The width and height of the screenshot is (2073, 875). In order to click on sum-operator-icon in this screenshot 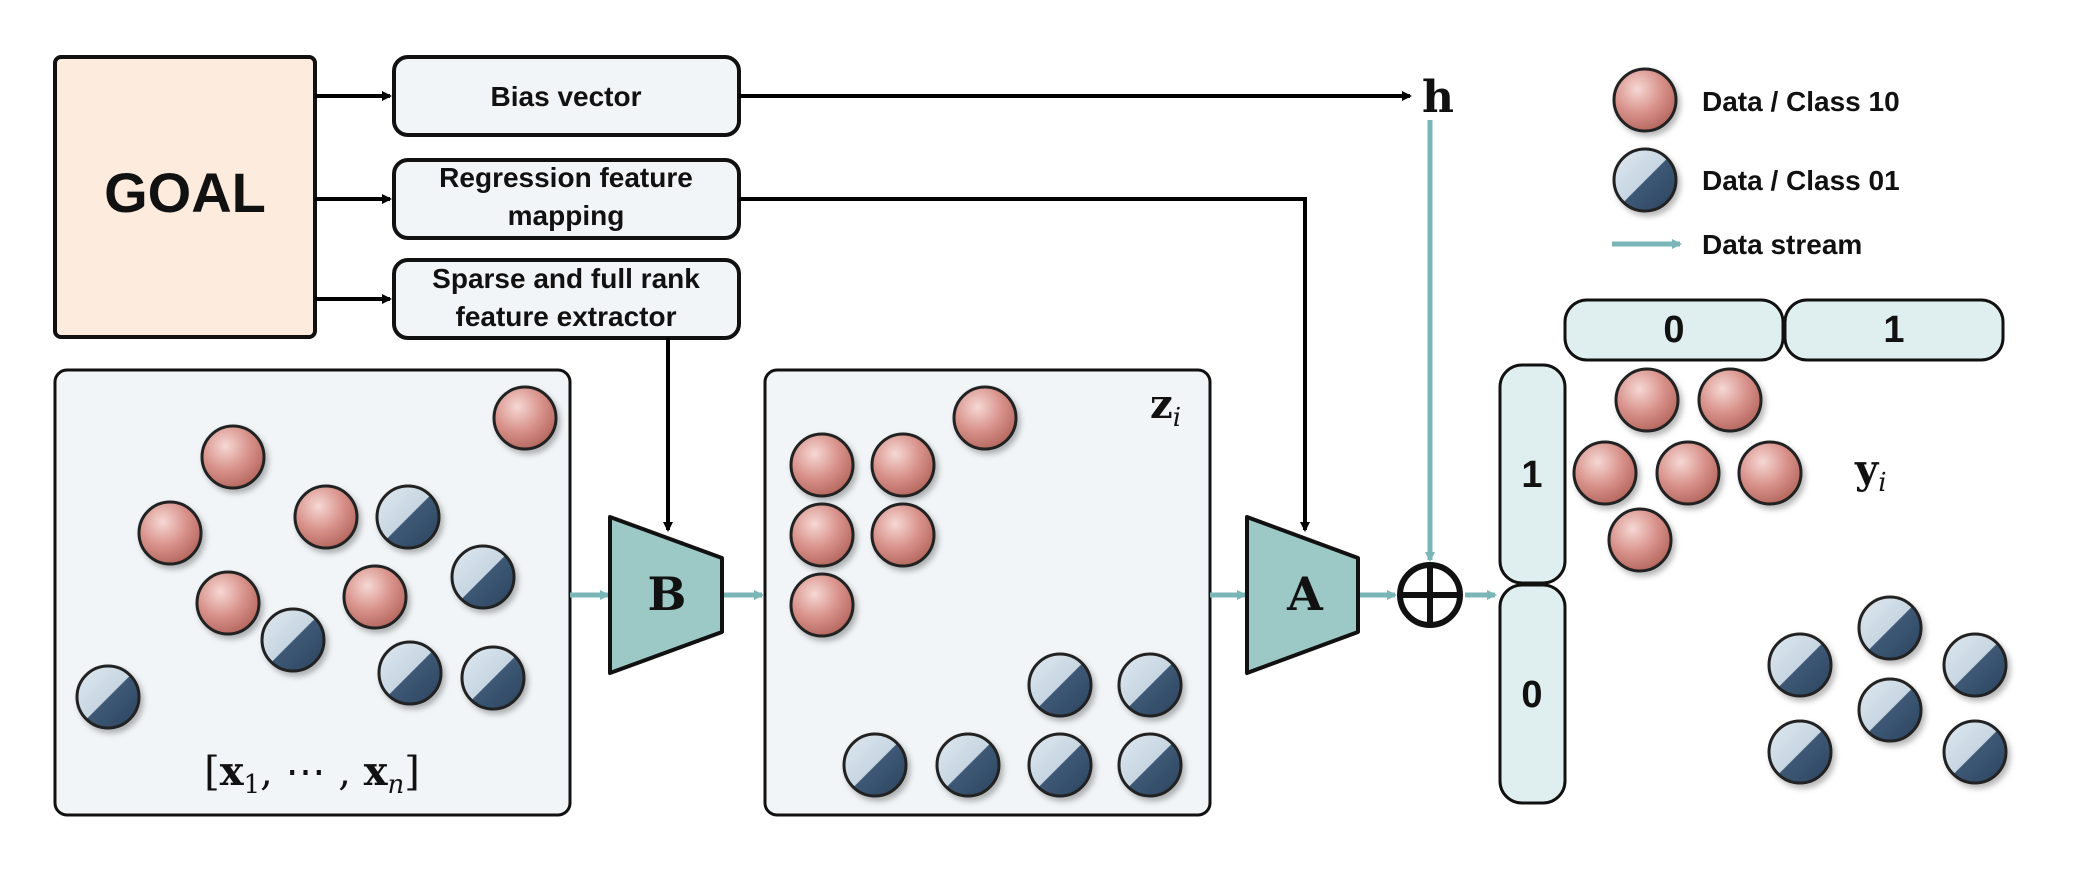, I will do `click(1430, 595)`.